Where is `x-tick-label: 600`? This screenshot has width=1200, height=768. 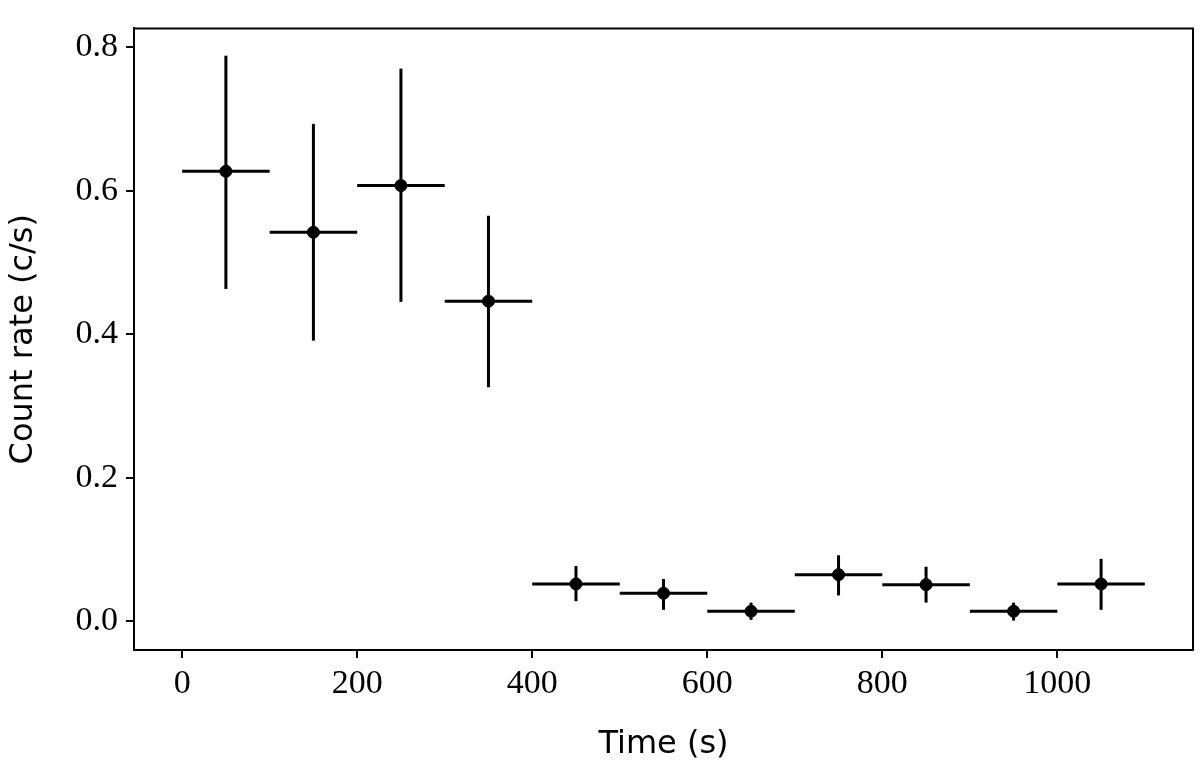 x-tick-label: 600 is located at coordinates (707, 682).